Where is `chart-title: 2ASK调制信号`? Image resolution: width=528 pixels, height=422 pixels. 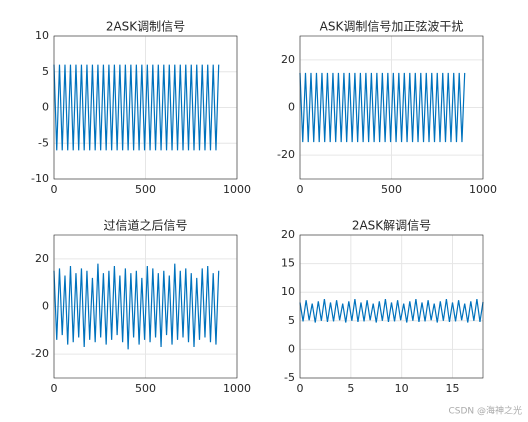
chart-title: 2ASK调制信号 is located at coordinates (145, 27).